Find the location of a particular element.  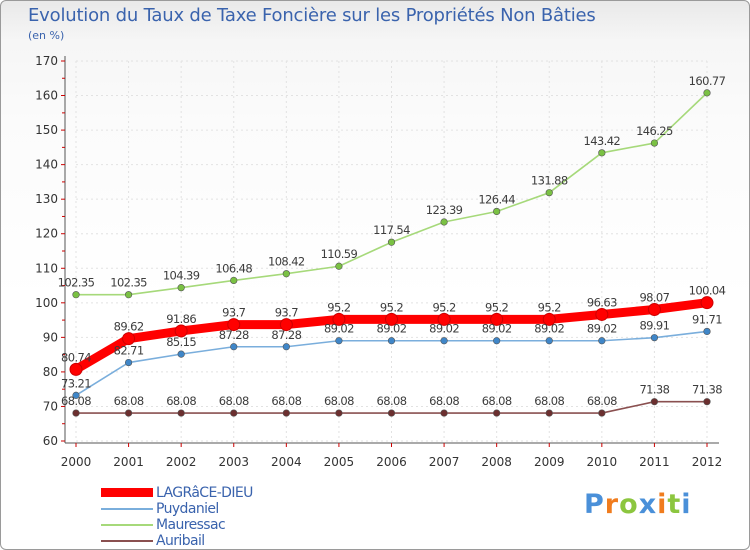

data-label: 143.42 is located at coordinates (602, 141).